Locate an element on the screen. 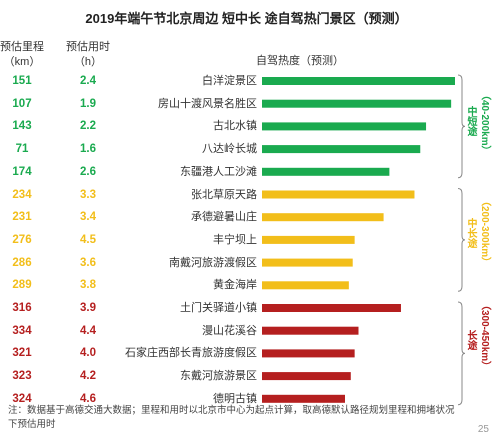  table-row: 323 4.2 东戴河旅游景区 is located at coordinates (246, 376).